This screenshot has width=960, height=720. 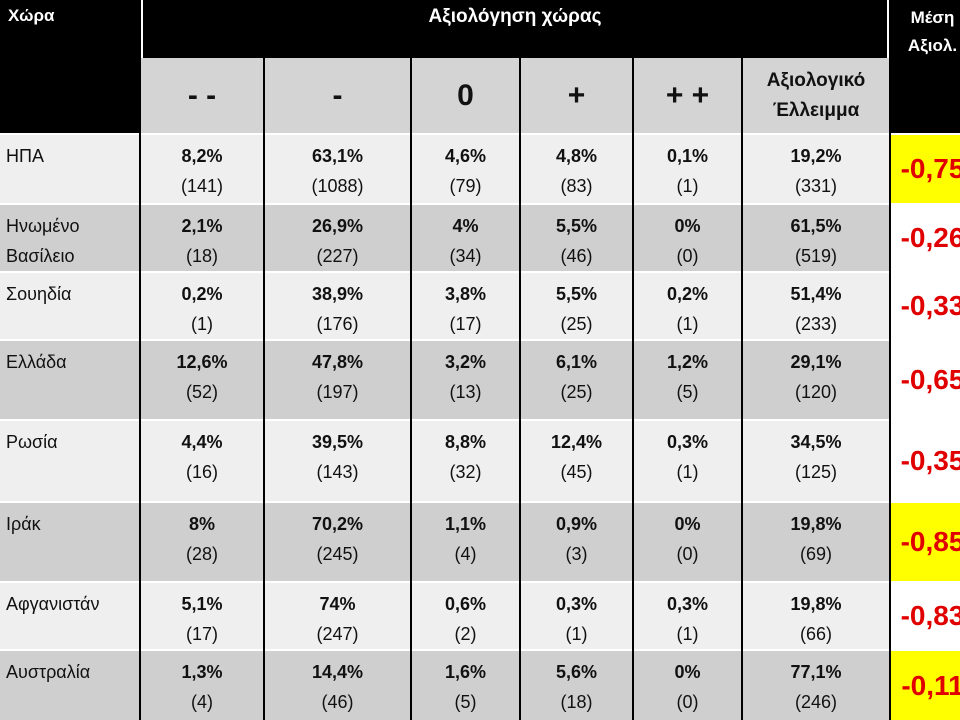 What do you see at coordinates (465, 541) in the screenshot?
I see `value-cell: 1,1% (4)` at bounding box center [465, 541].